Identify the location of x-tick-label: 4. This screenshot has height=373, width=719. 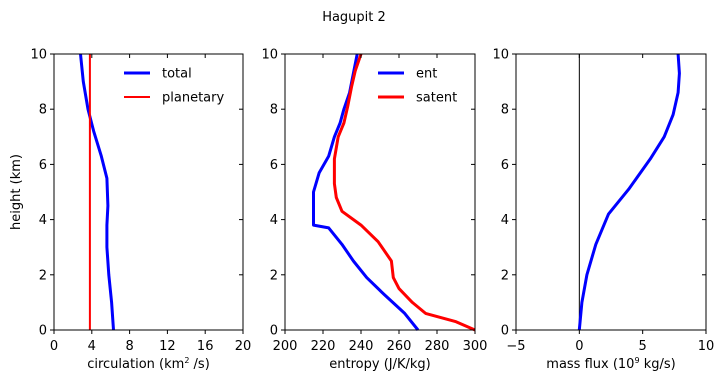
(92, 346).